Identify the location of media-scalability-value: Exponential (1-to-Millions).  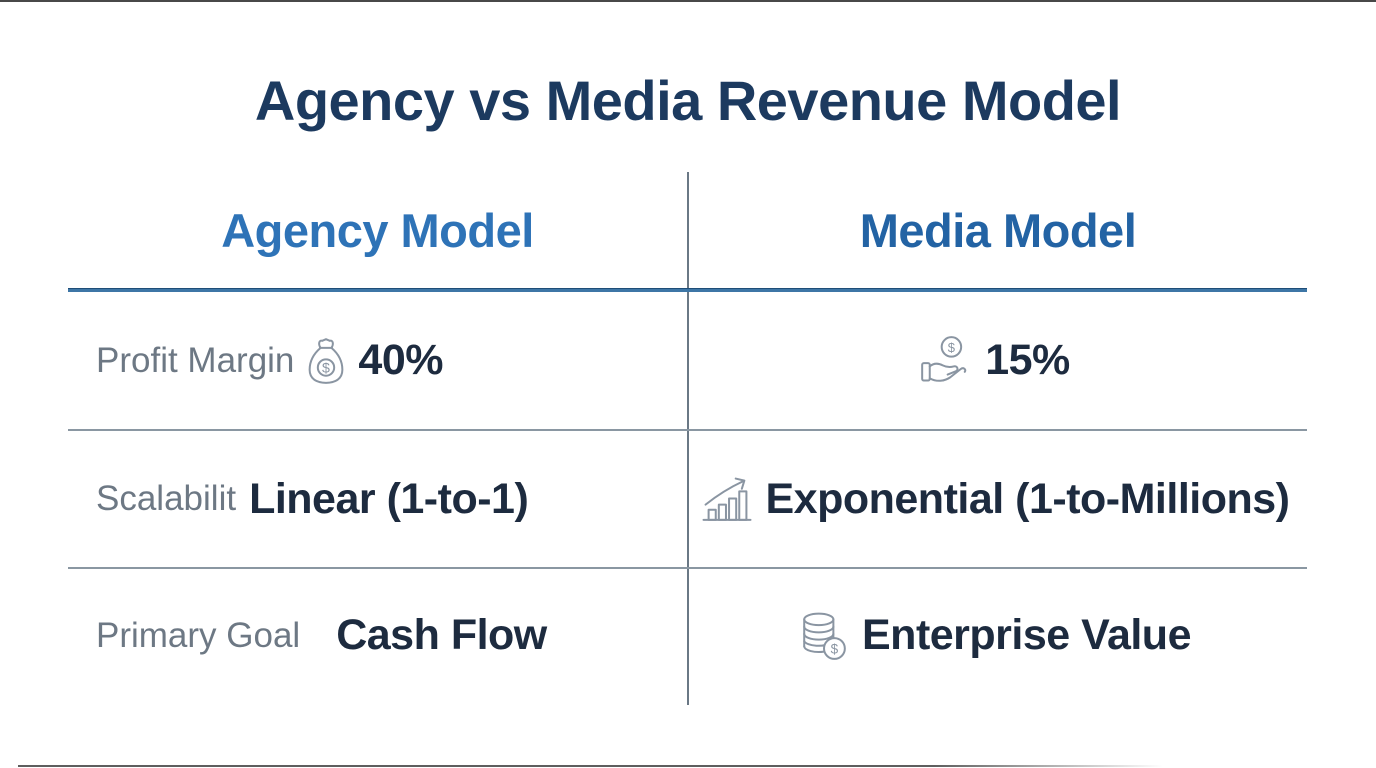
(1027, 498).